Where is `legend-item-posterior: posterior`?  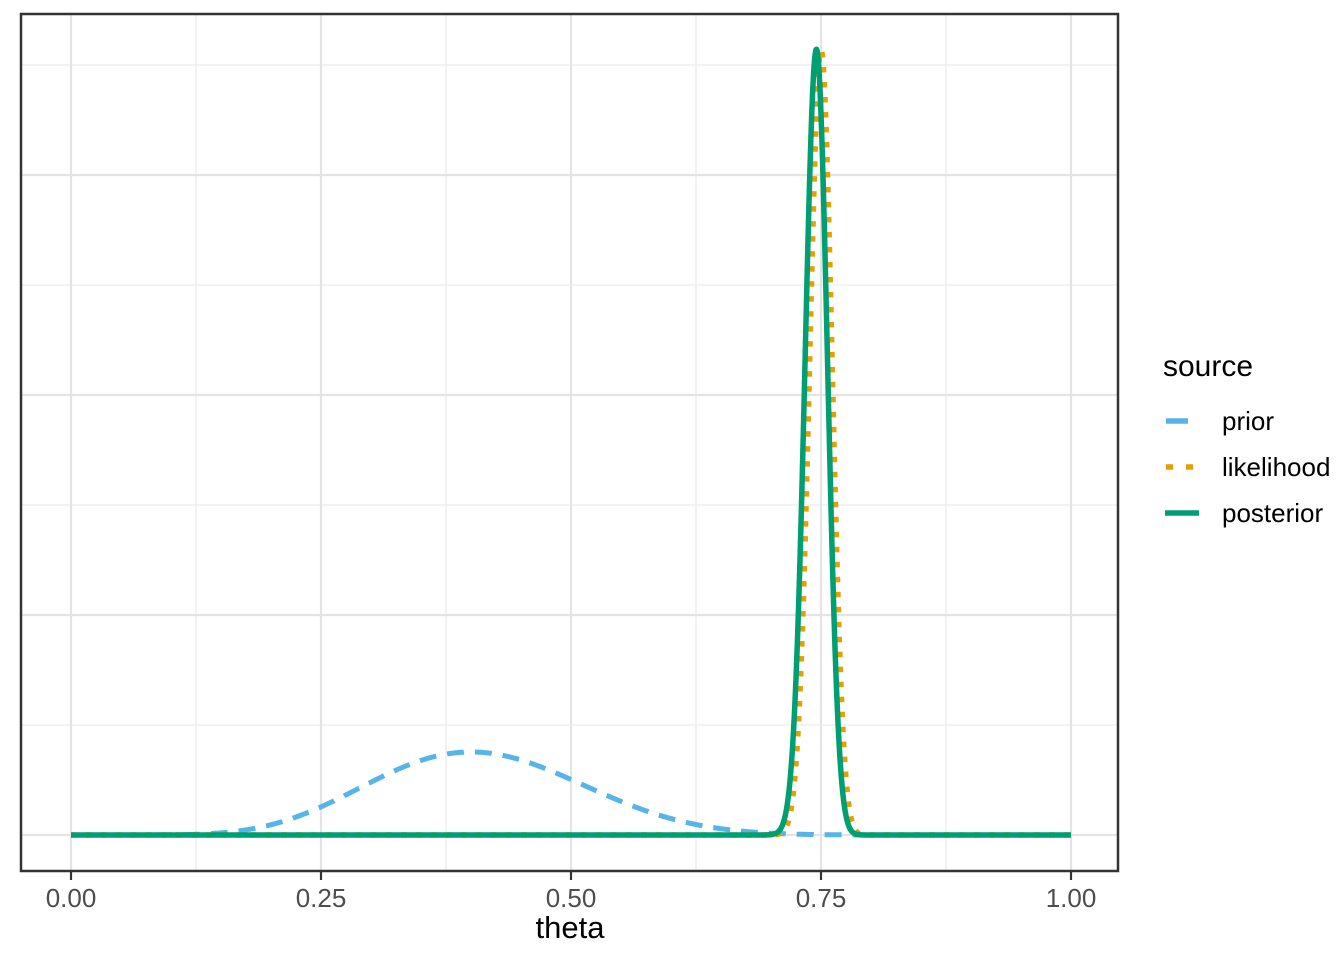 legend-item-posterior: posterior is located at coordinates (1246, 513).